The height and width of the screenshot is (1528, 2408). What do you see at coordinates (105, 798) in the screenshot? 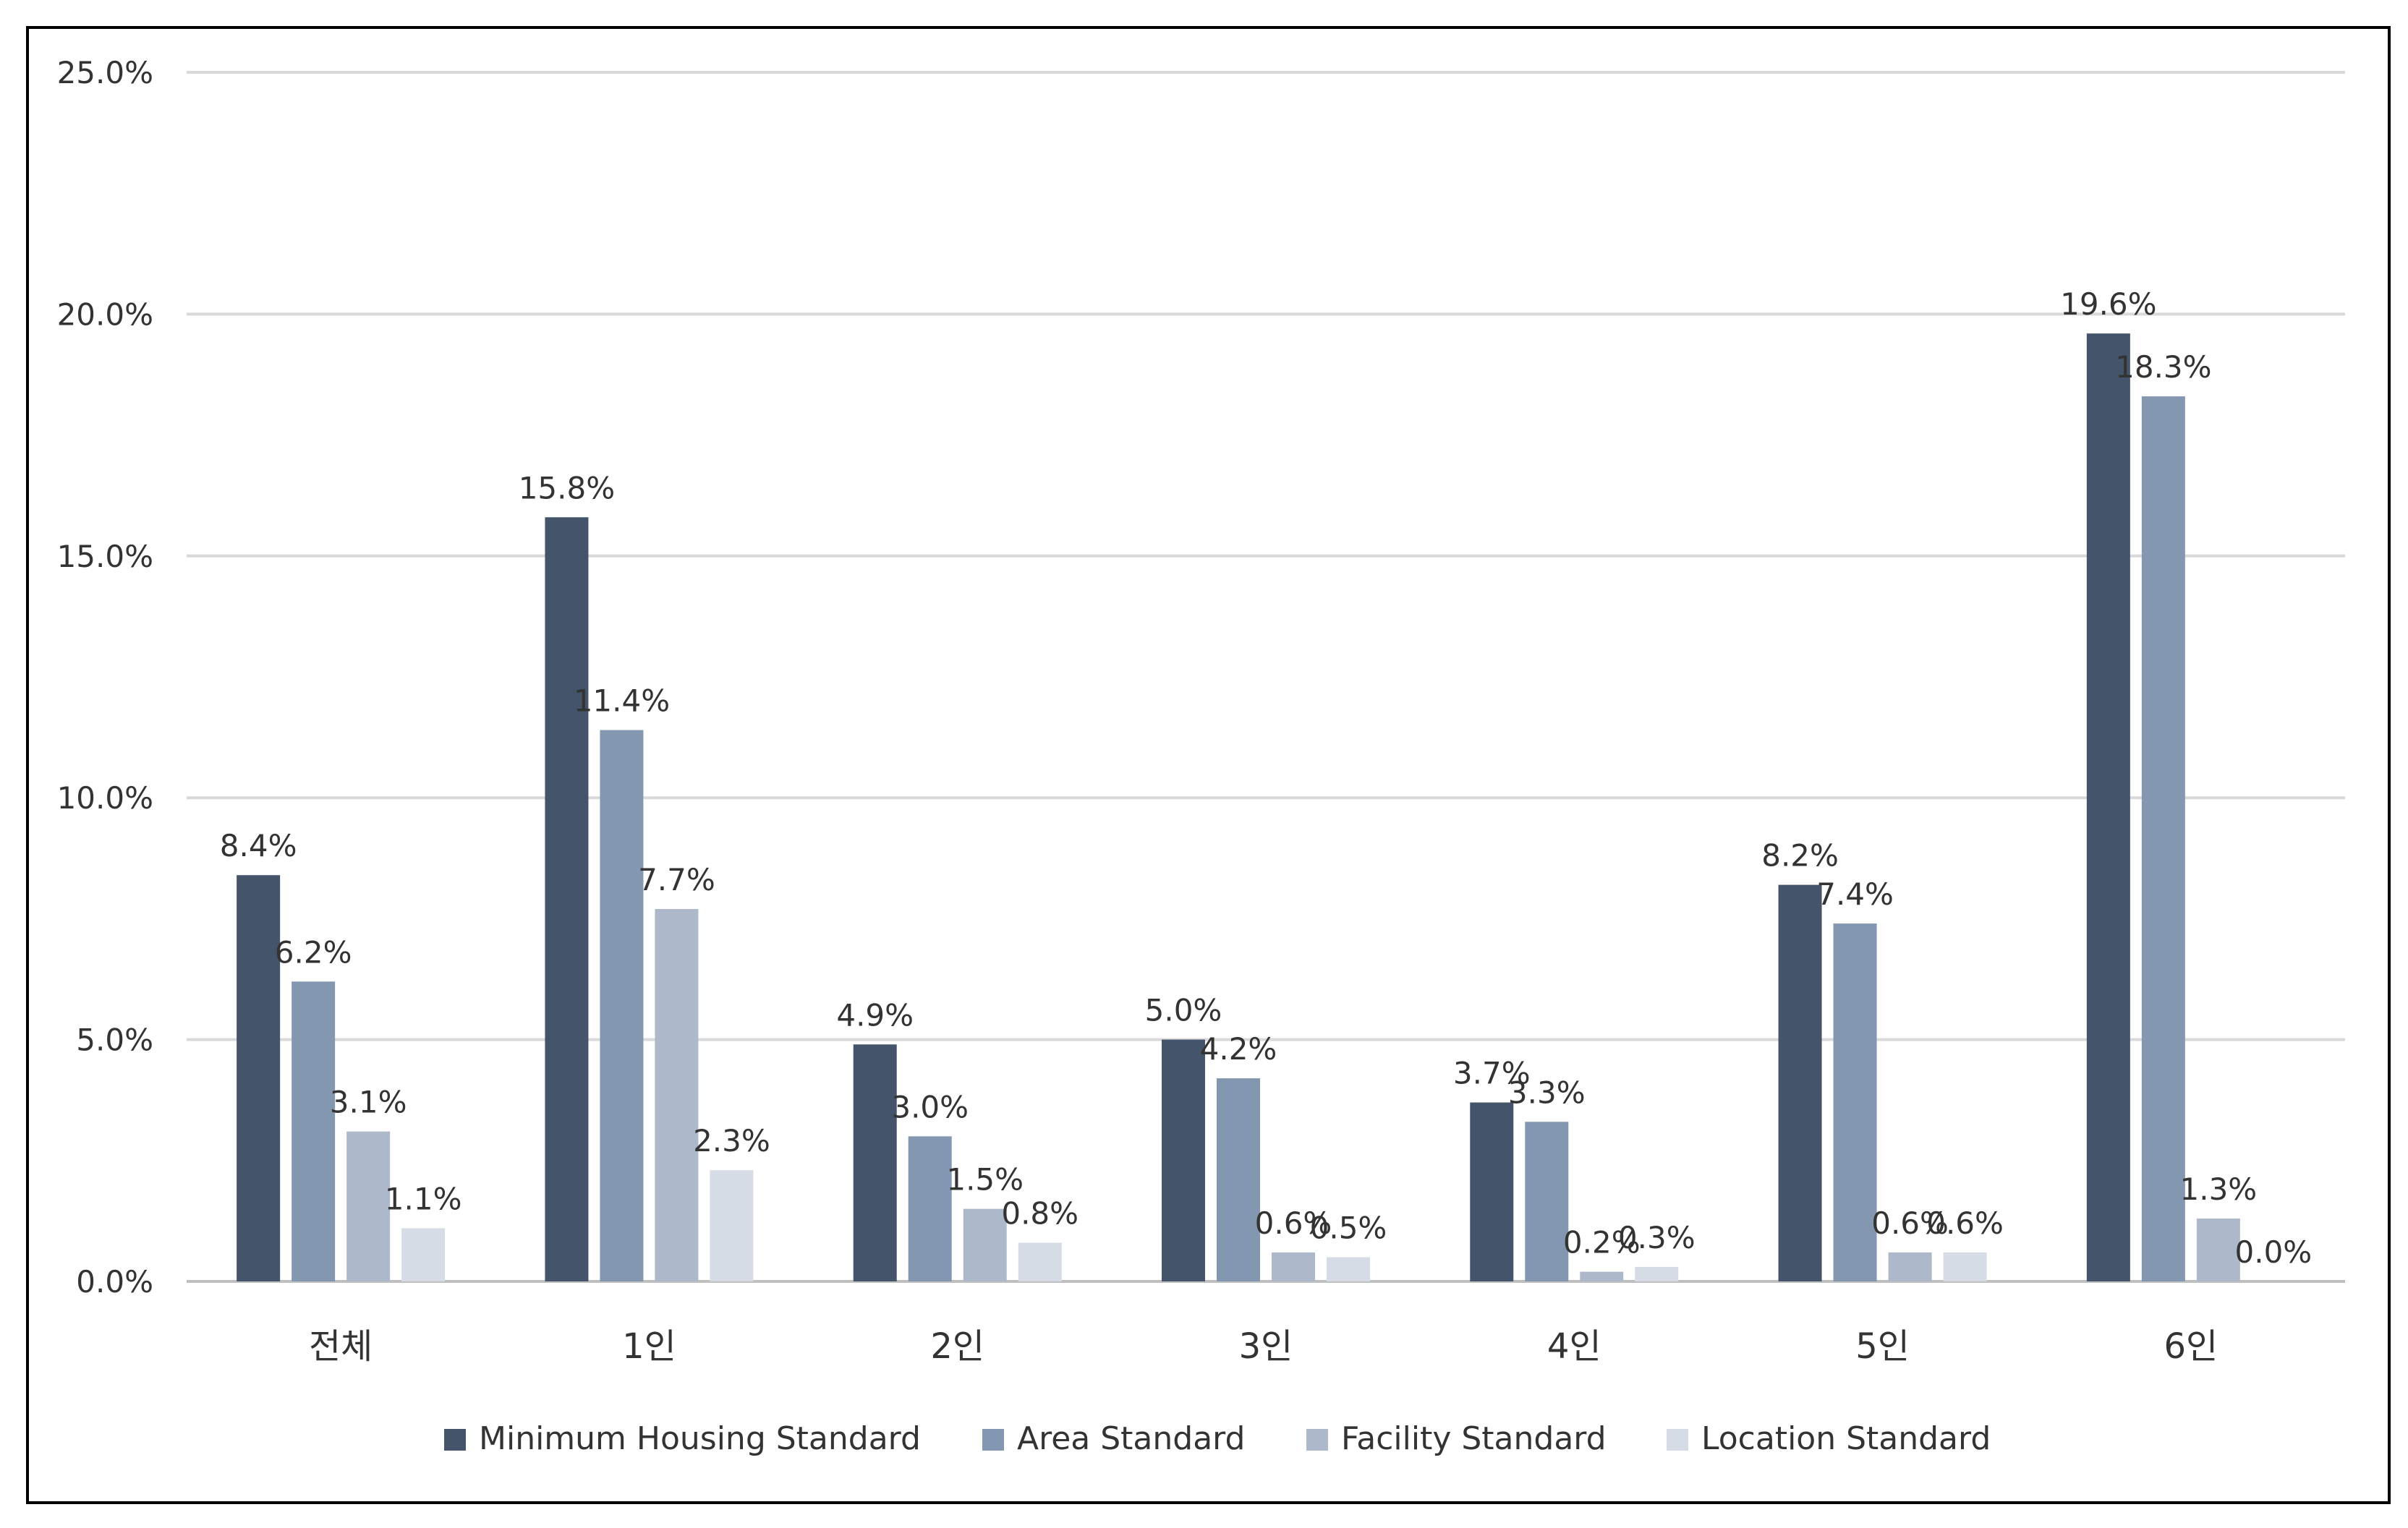
I see `y-tick-label: 10.0%` at bounding box center [105, 798].